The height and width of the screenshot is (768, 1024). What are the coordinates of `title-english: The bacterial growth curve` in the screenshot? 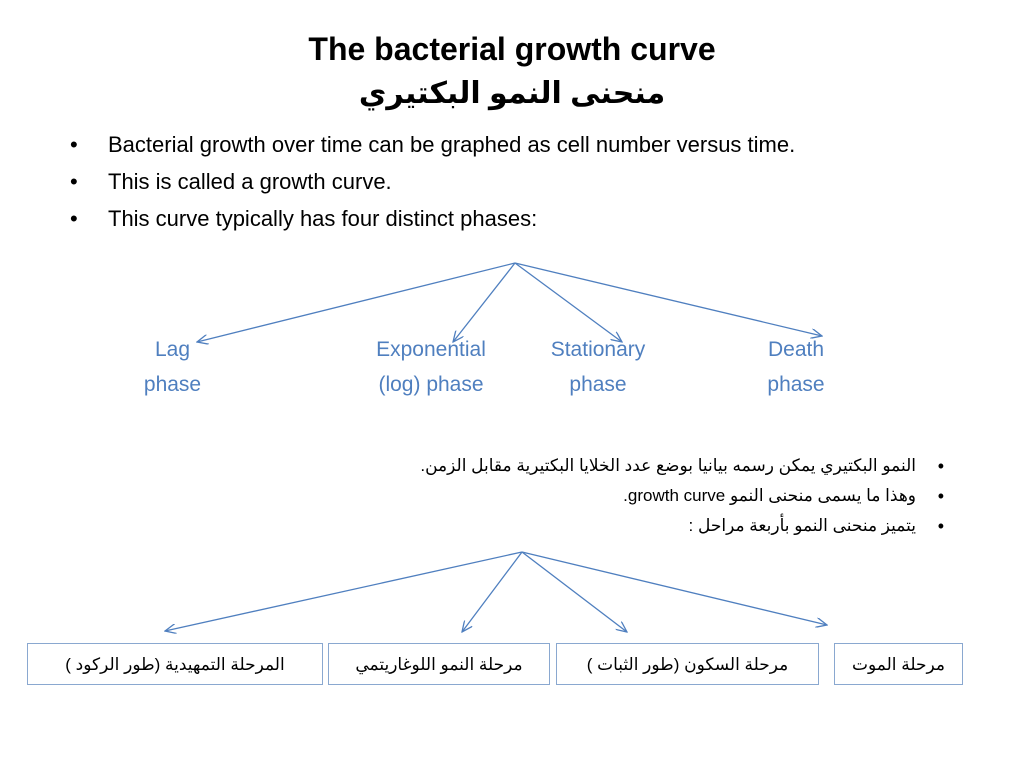 It's located at (512, 49).